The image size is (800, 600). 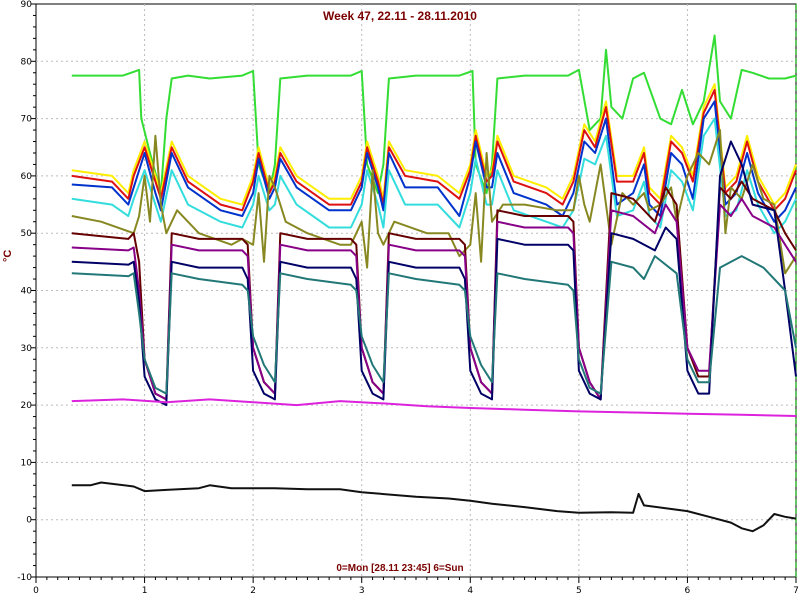 I want to click on y-tick-label: 50, so click(x=27, y=234).